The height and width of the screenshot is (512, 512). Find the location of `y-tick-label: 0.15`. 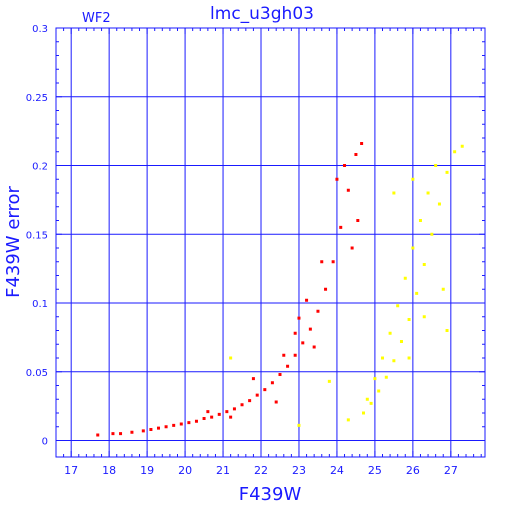

y-tick-label: 0.15 is located at coordinates (37, 235).